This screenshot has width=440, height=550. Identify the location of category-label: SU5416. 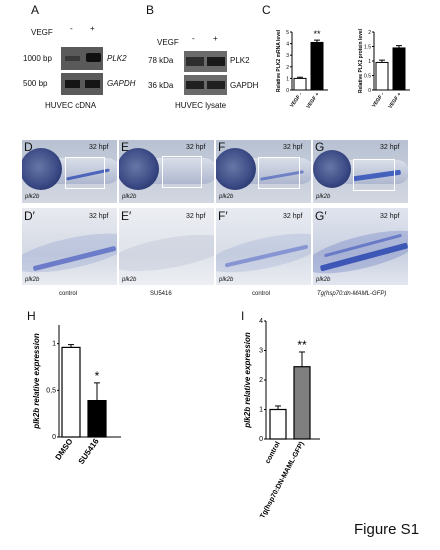
(89, 451).